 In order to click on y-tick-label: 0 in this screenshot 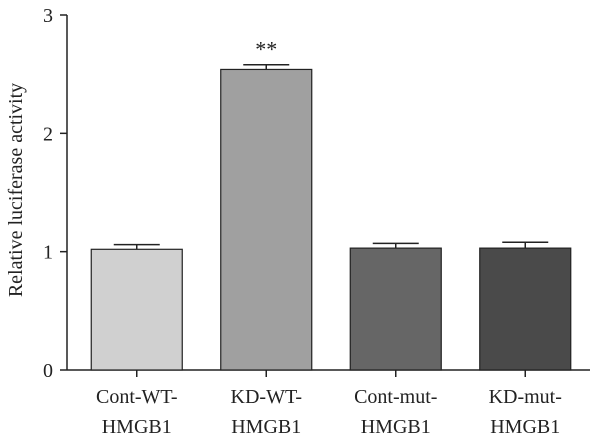, I will do `click(48, 371)`.